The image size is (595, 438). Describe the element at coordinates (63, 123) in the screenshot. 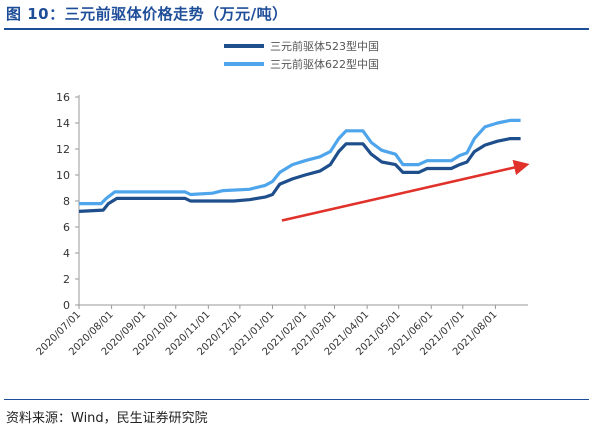

I see `y-tick-label: 14` at that location.